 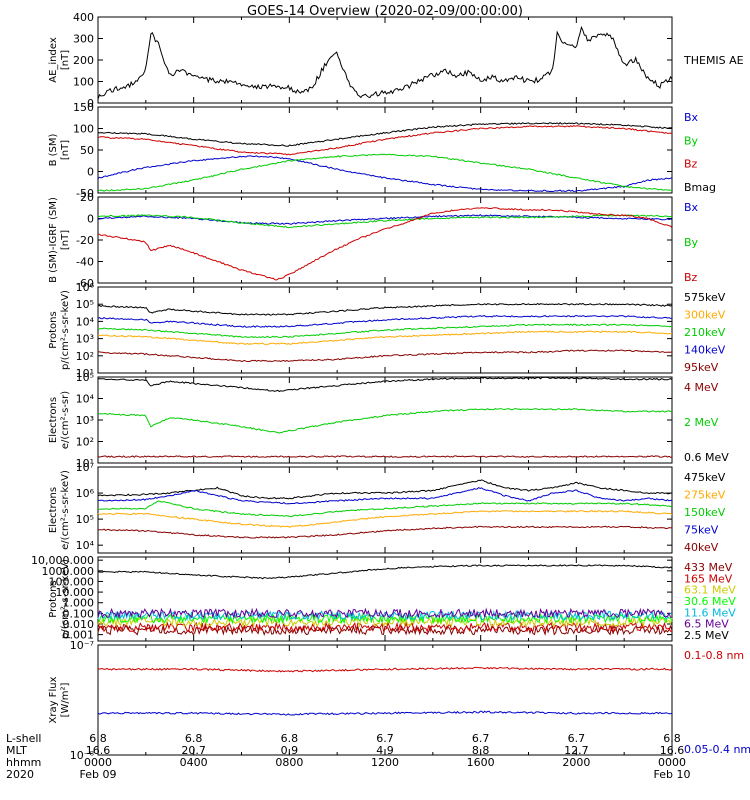 What do you see at coordinates (576, 750) in the screenshot?
I see `footer-value: 12.7` at bounding box center [576, 750].